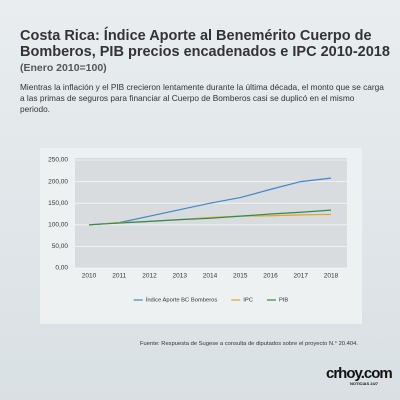 The image size is (400, 400). I want to click on legend-label: Índice Aporte BC Bomberos, so click(182, 300).